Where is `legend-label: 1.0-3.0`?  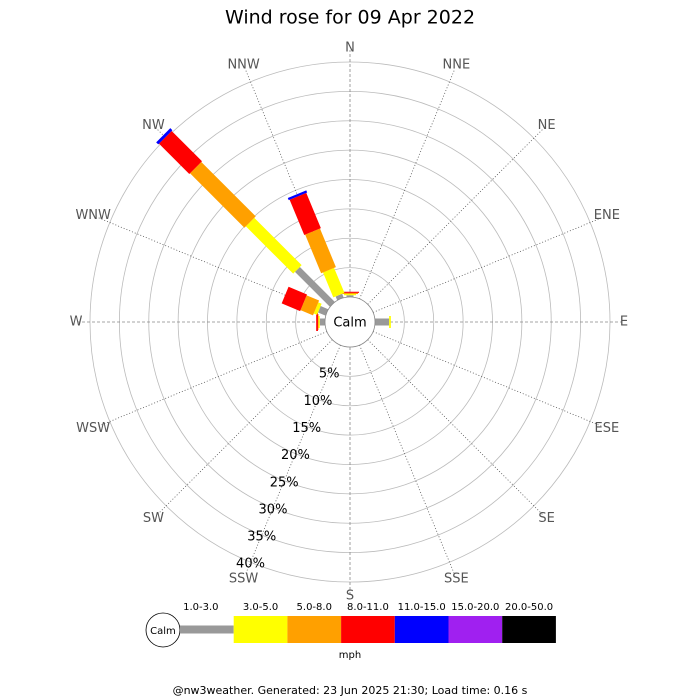 legend-label: 1.0-3.0 is located at coordinates (200, 607).